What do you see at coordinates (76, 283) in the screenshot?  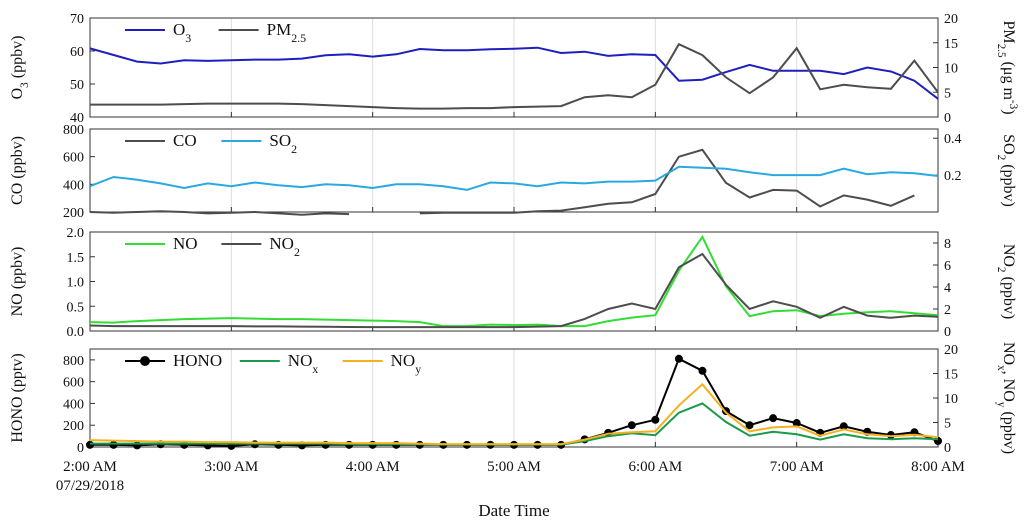 I see `left-tick-label-2: 1.0` at bounding box center [76, 283].